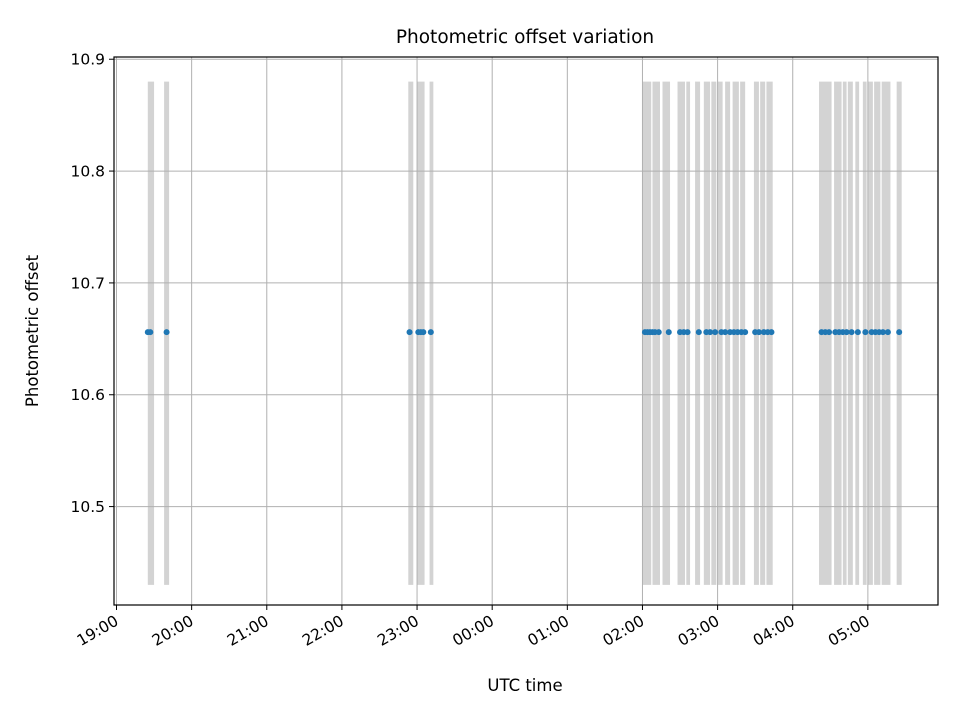 Image resolution: width=960 pixels, height=720 pixels. Describe the element at coordinates (87, 395) in the screenshot. I see `y-tick-label: 10.6` at that location.